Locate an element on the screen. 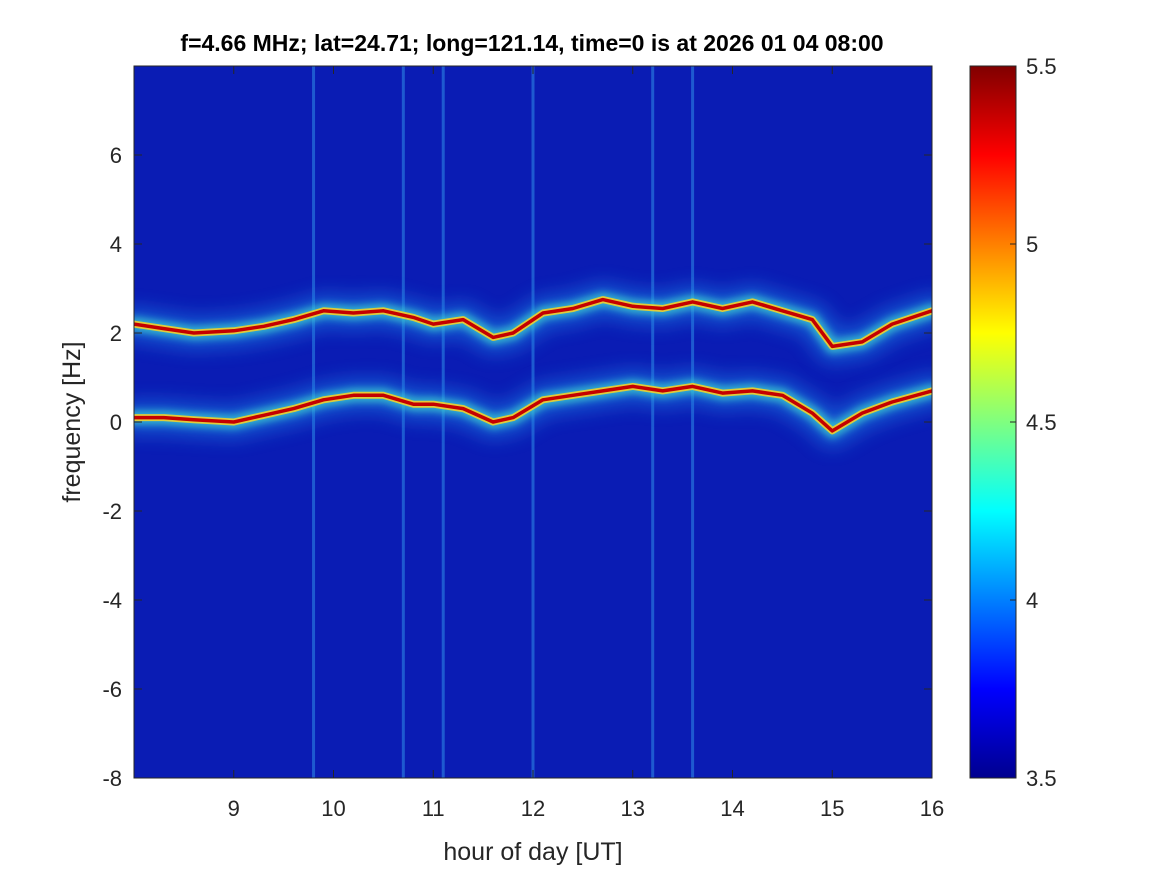 The width and height of the screenshot is (1167, 875). y-tick-label: 2 is located at coordinates (116, 333).